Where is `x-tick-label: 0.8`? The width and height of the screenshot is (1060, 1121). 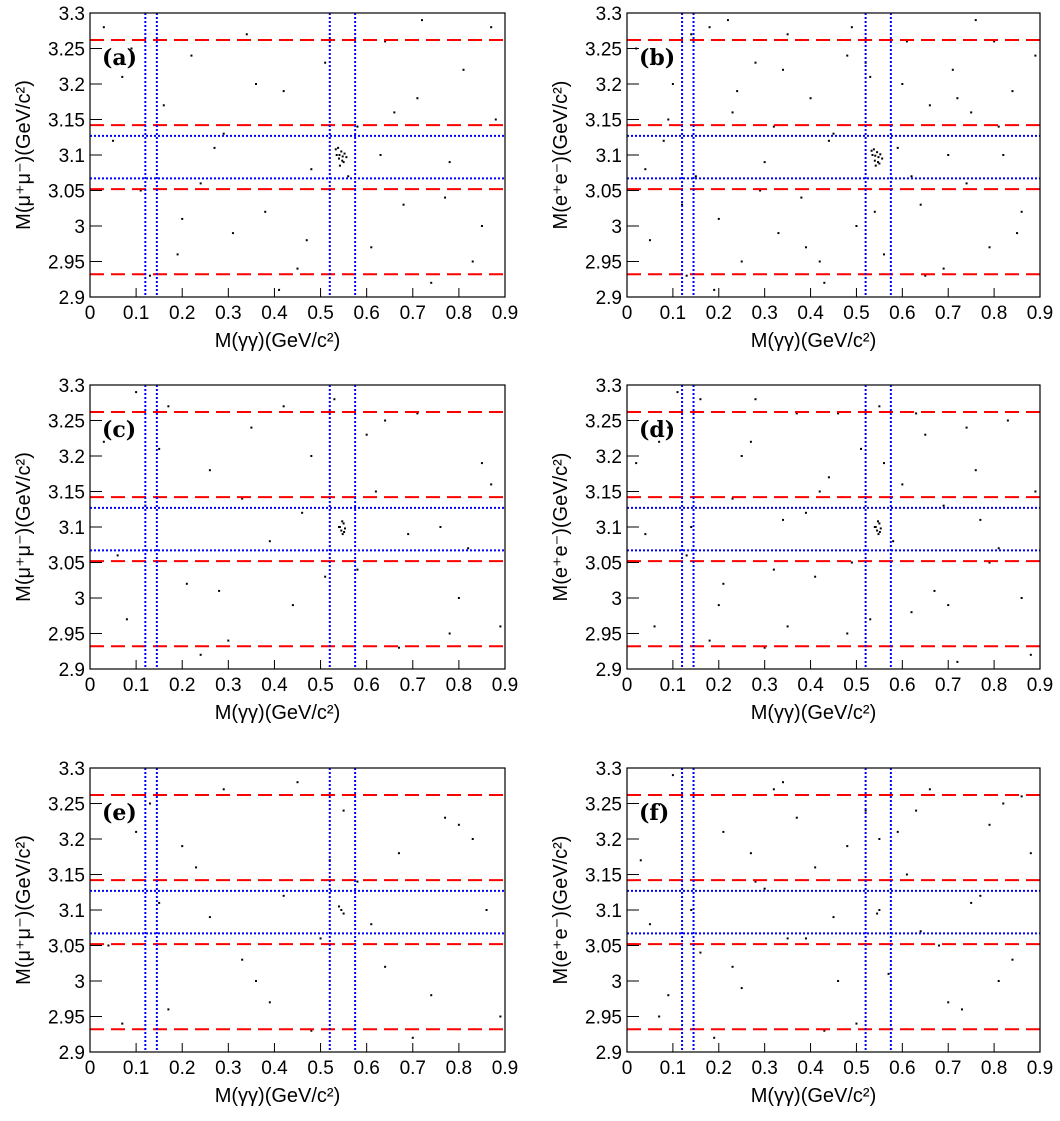 x-tick-label: 0.8 is located at coordinates (459, 1068).